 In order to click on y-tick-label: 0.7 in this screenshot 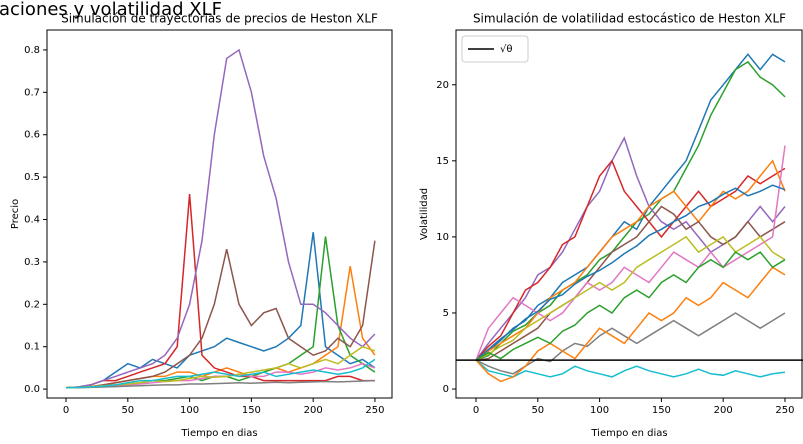, I will do `click(32, 92)`.